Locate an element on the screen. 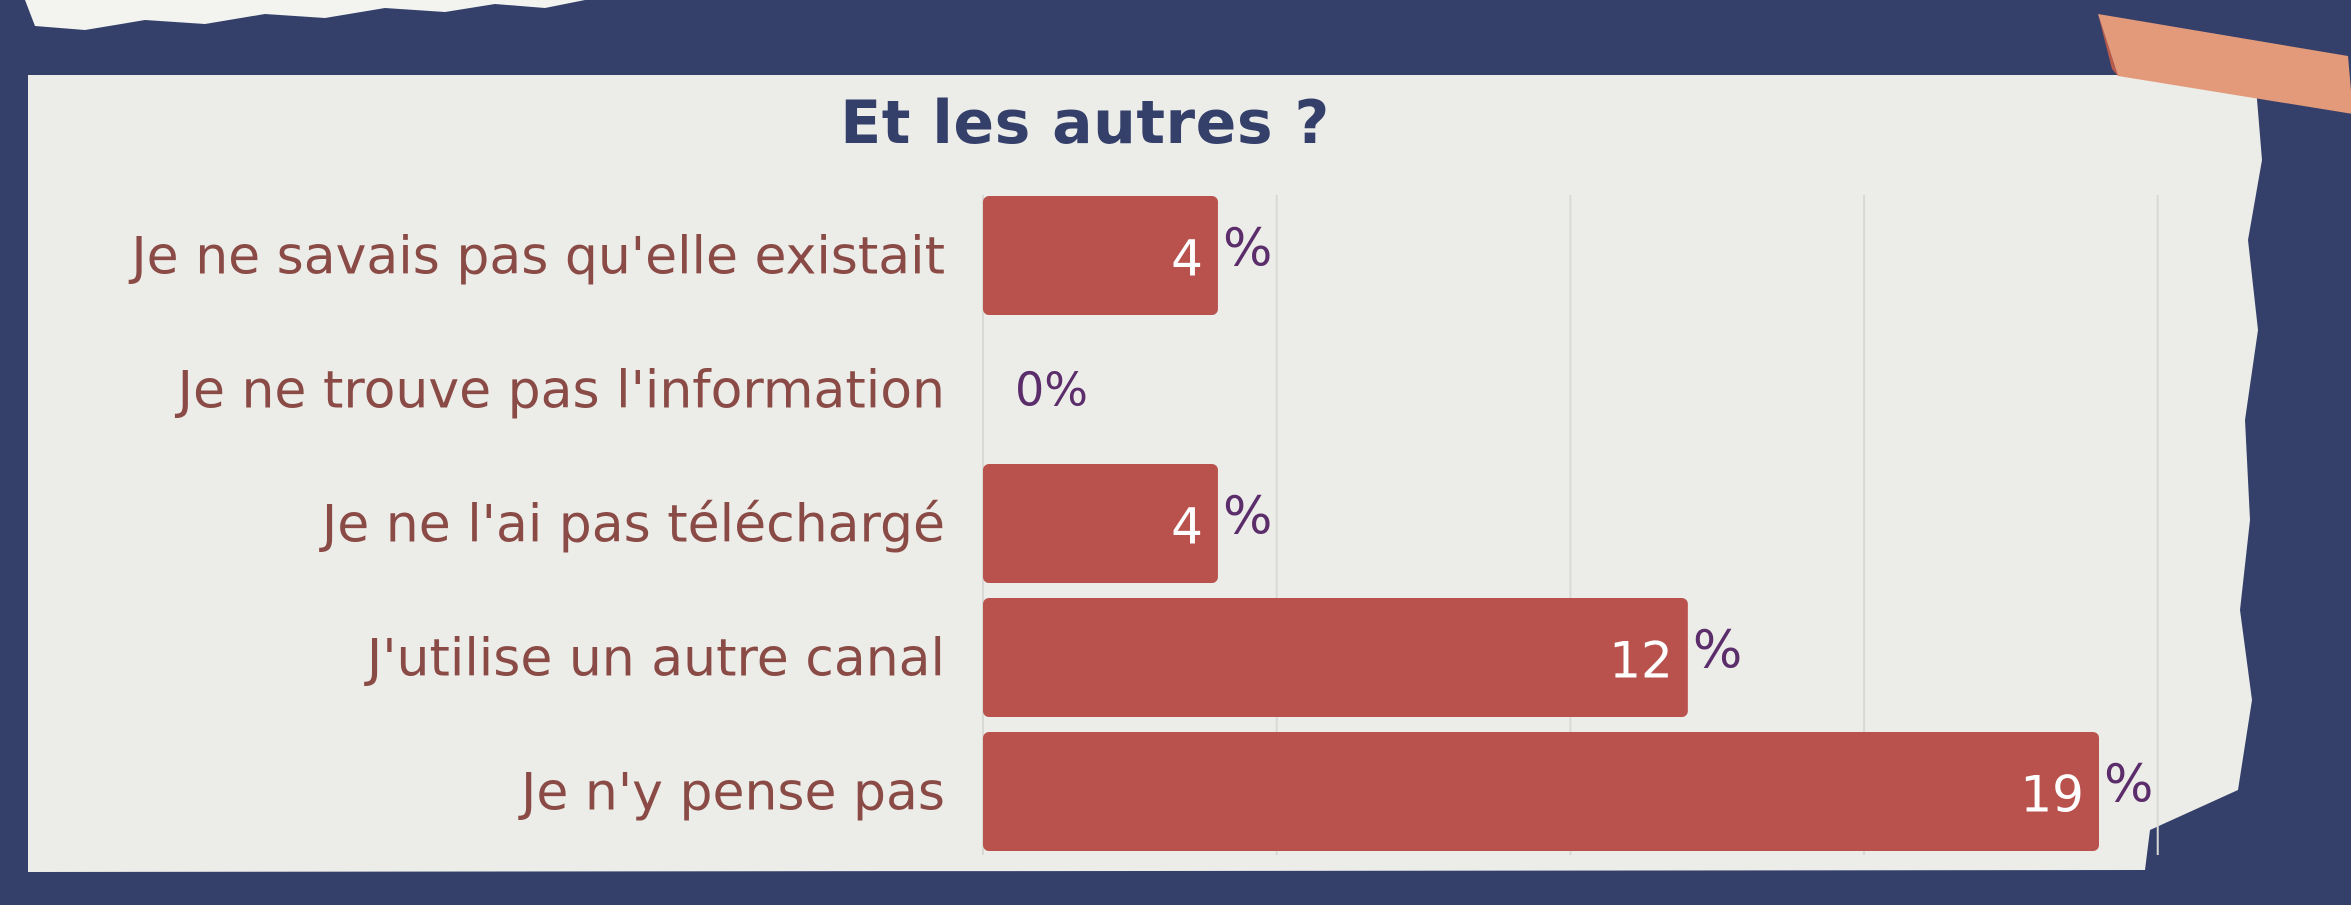 Image resolution: width=2351 pixels, height=905 pixels. data-label: 19 is located at coordinates (2052, 795).